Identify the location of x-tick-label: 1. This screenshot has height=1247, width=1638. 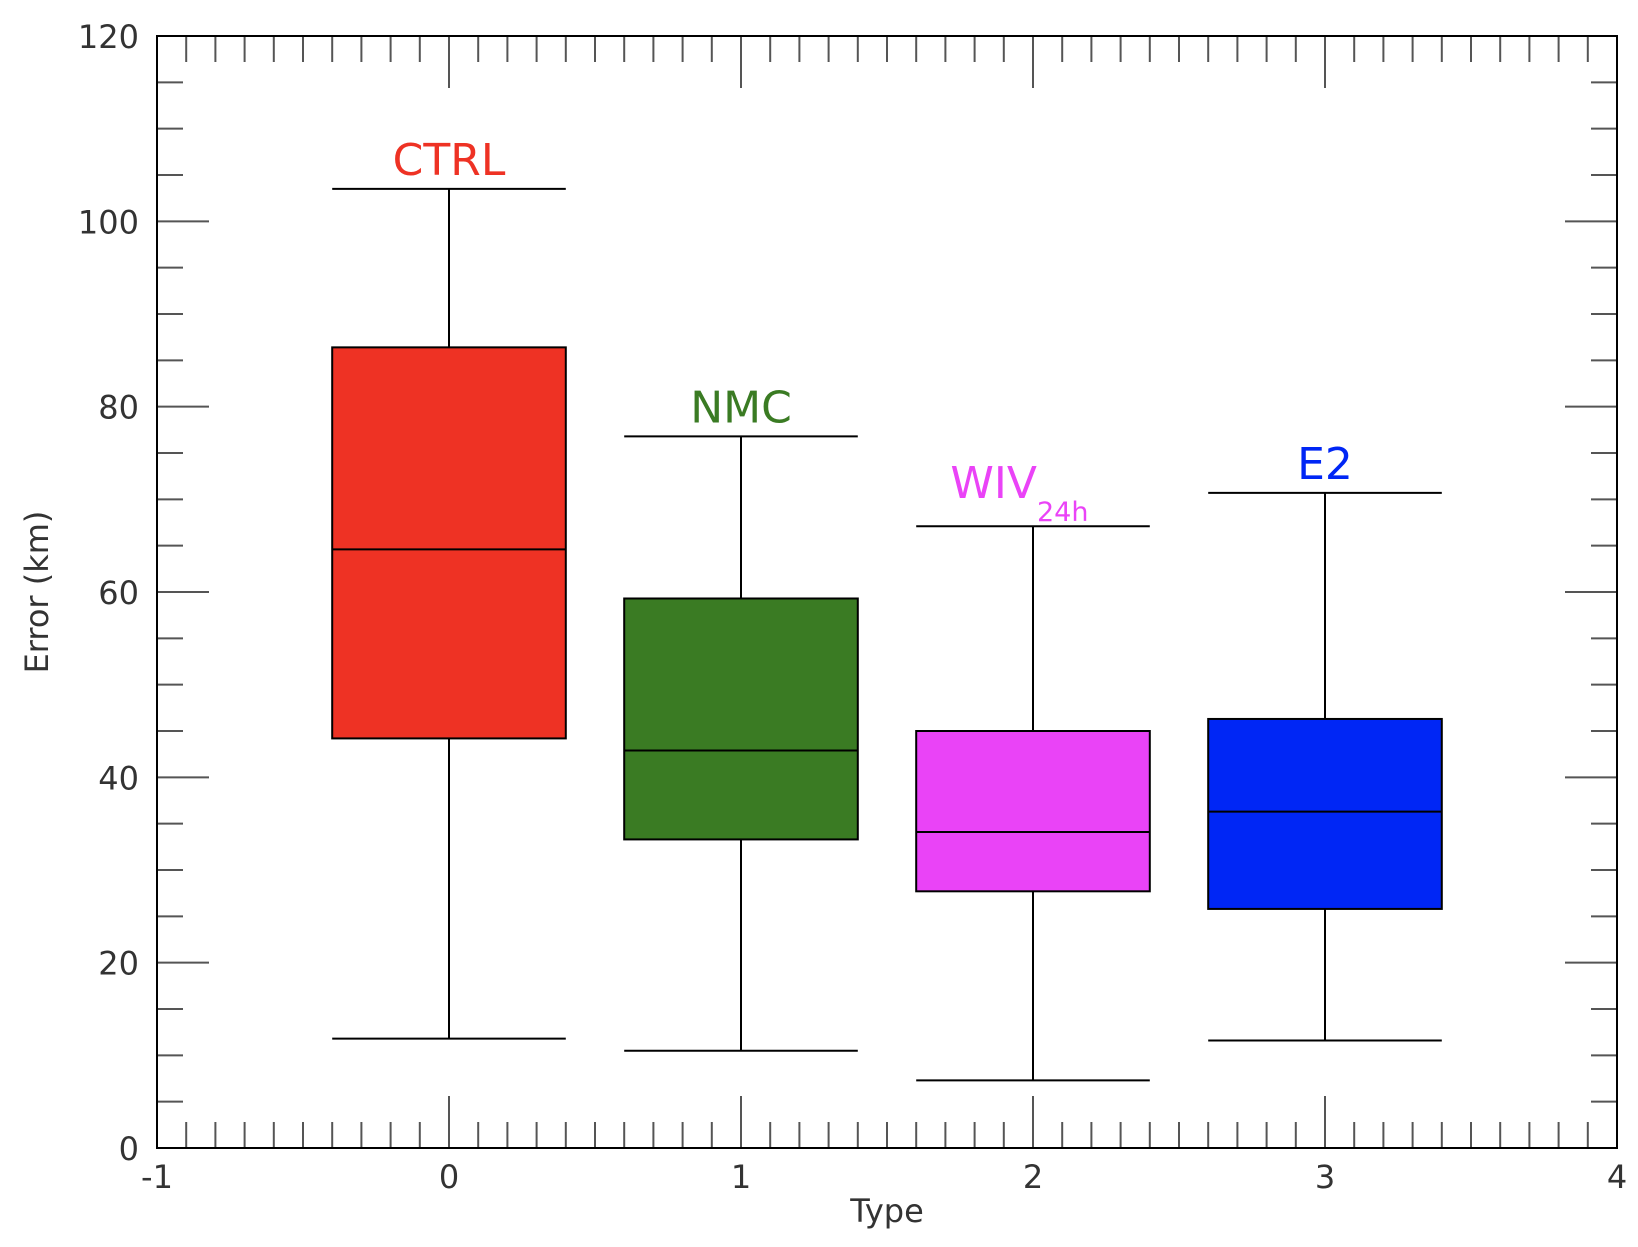
(741, 1177).